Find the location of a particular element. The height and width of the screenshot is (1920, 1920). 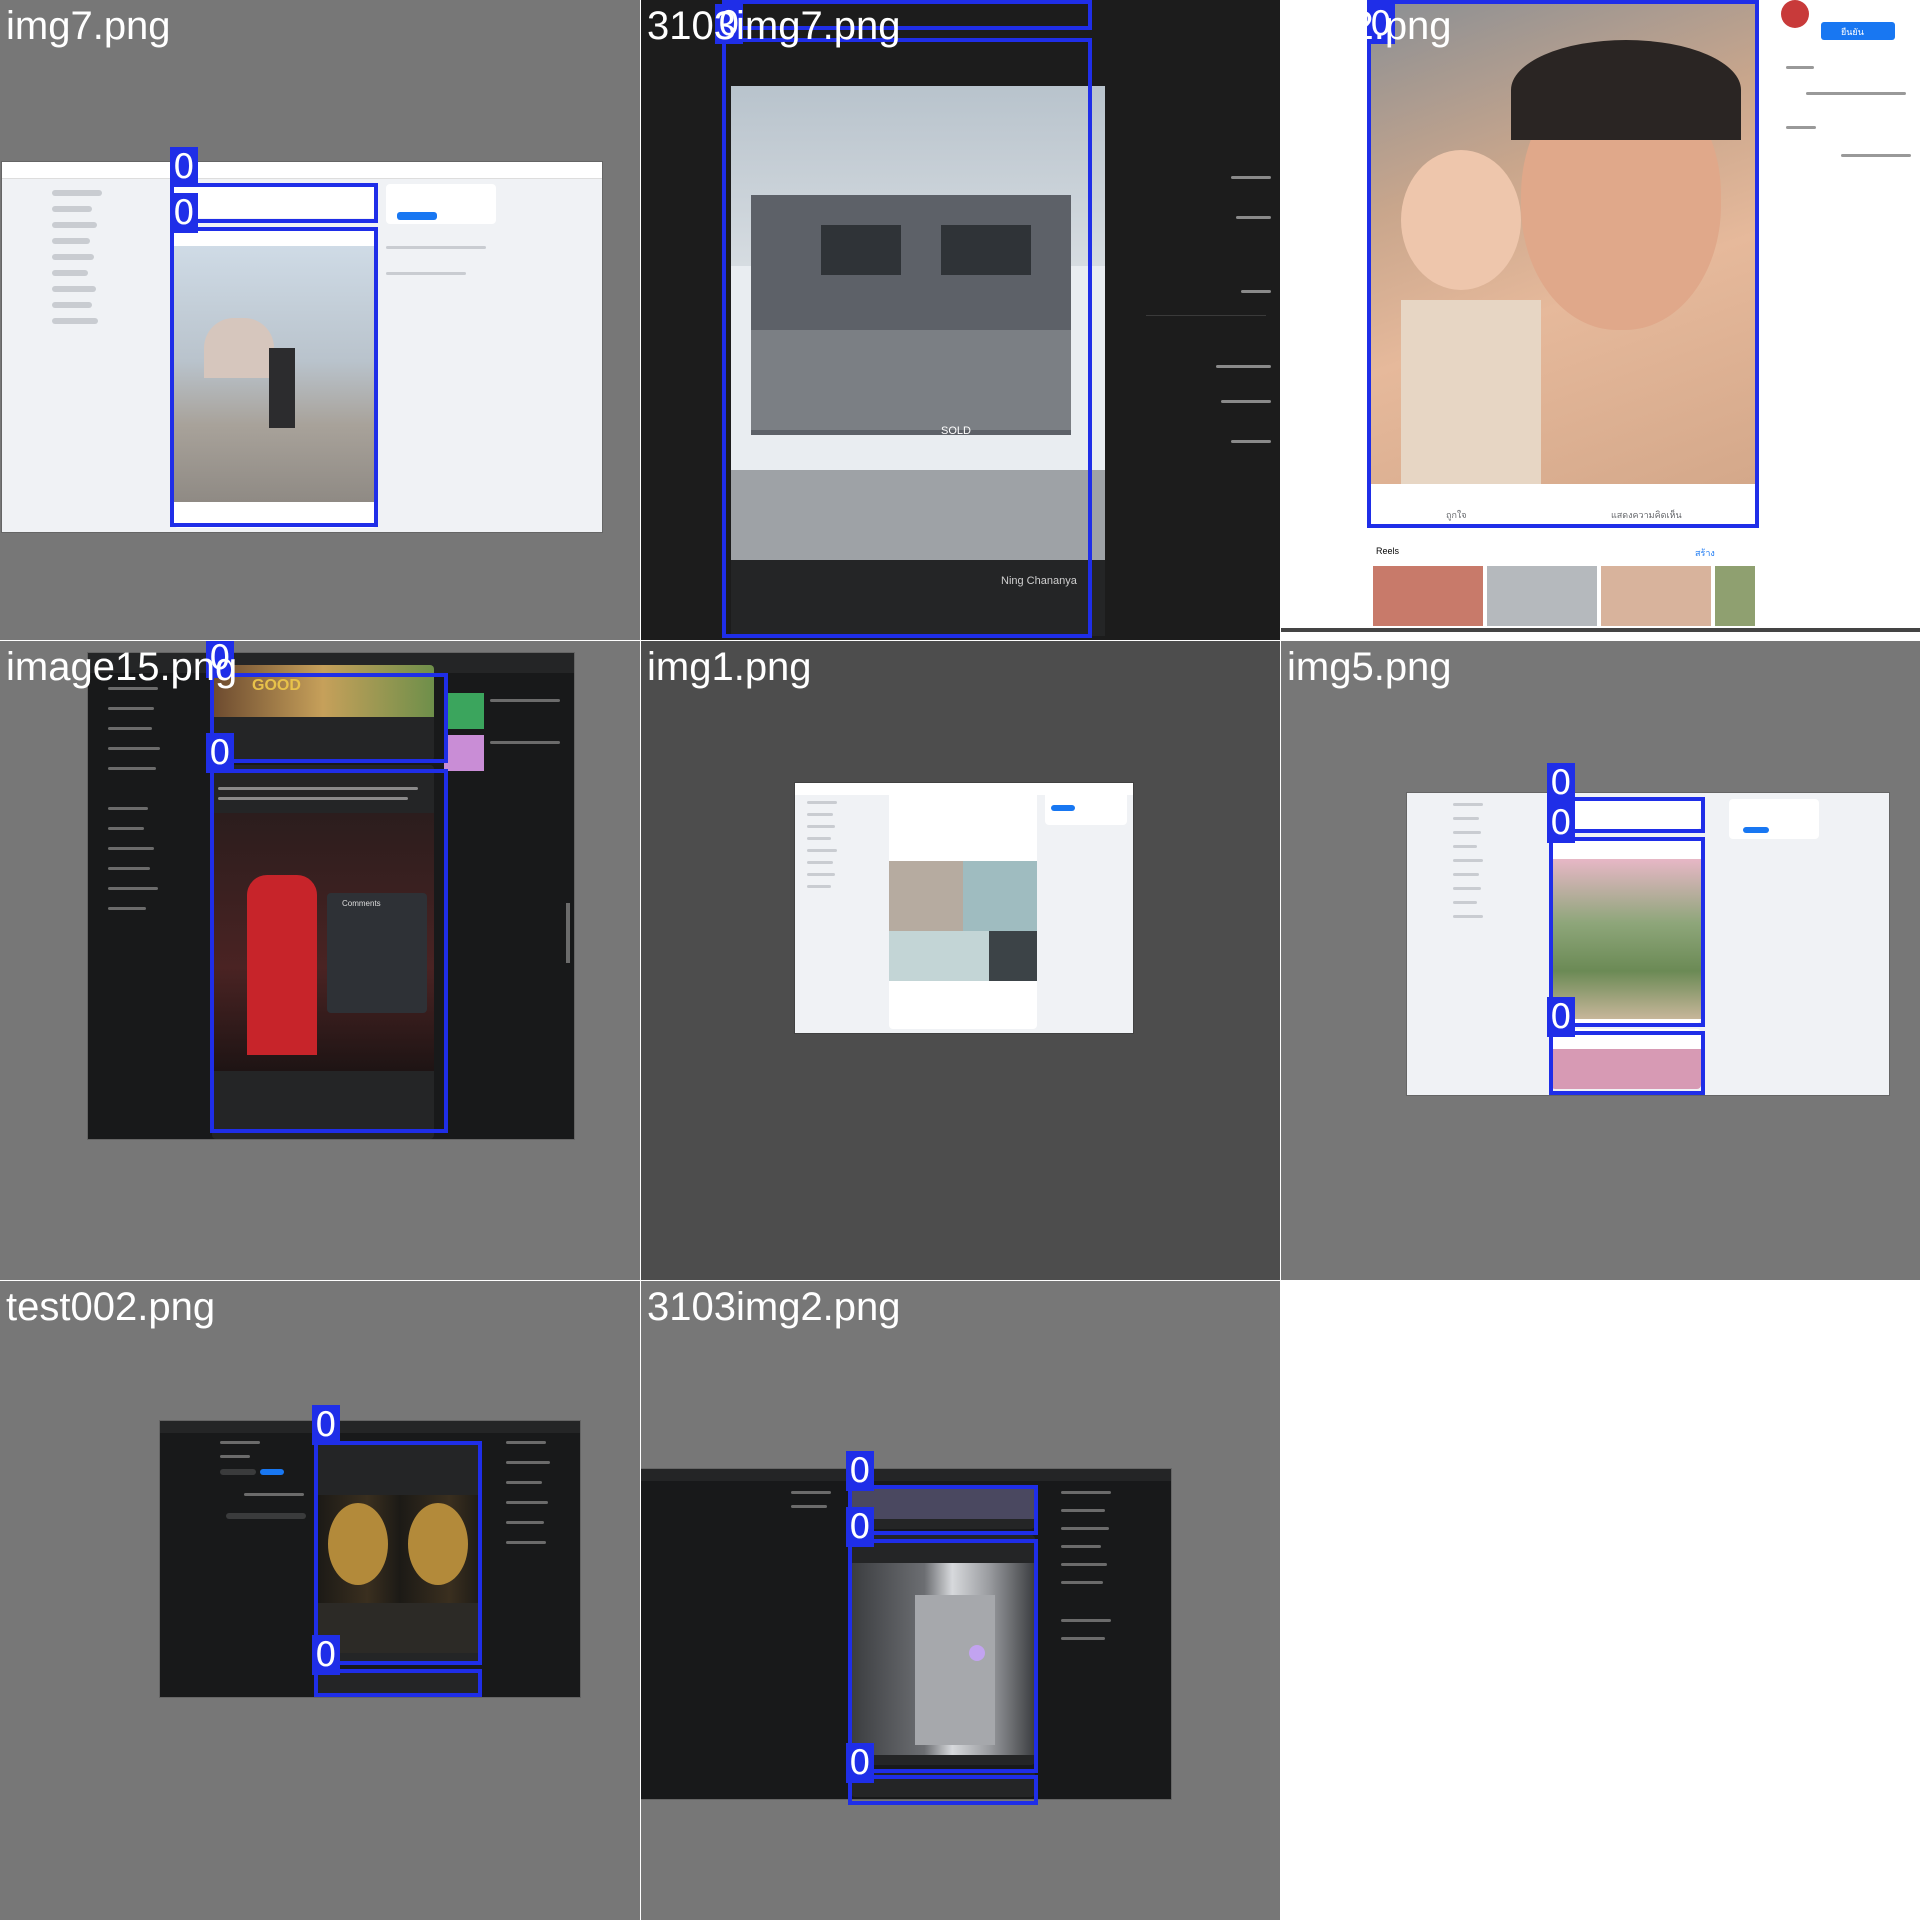

confirm-button is located at coordinates (1858, 31).